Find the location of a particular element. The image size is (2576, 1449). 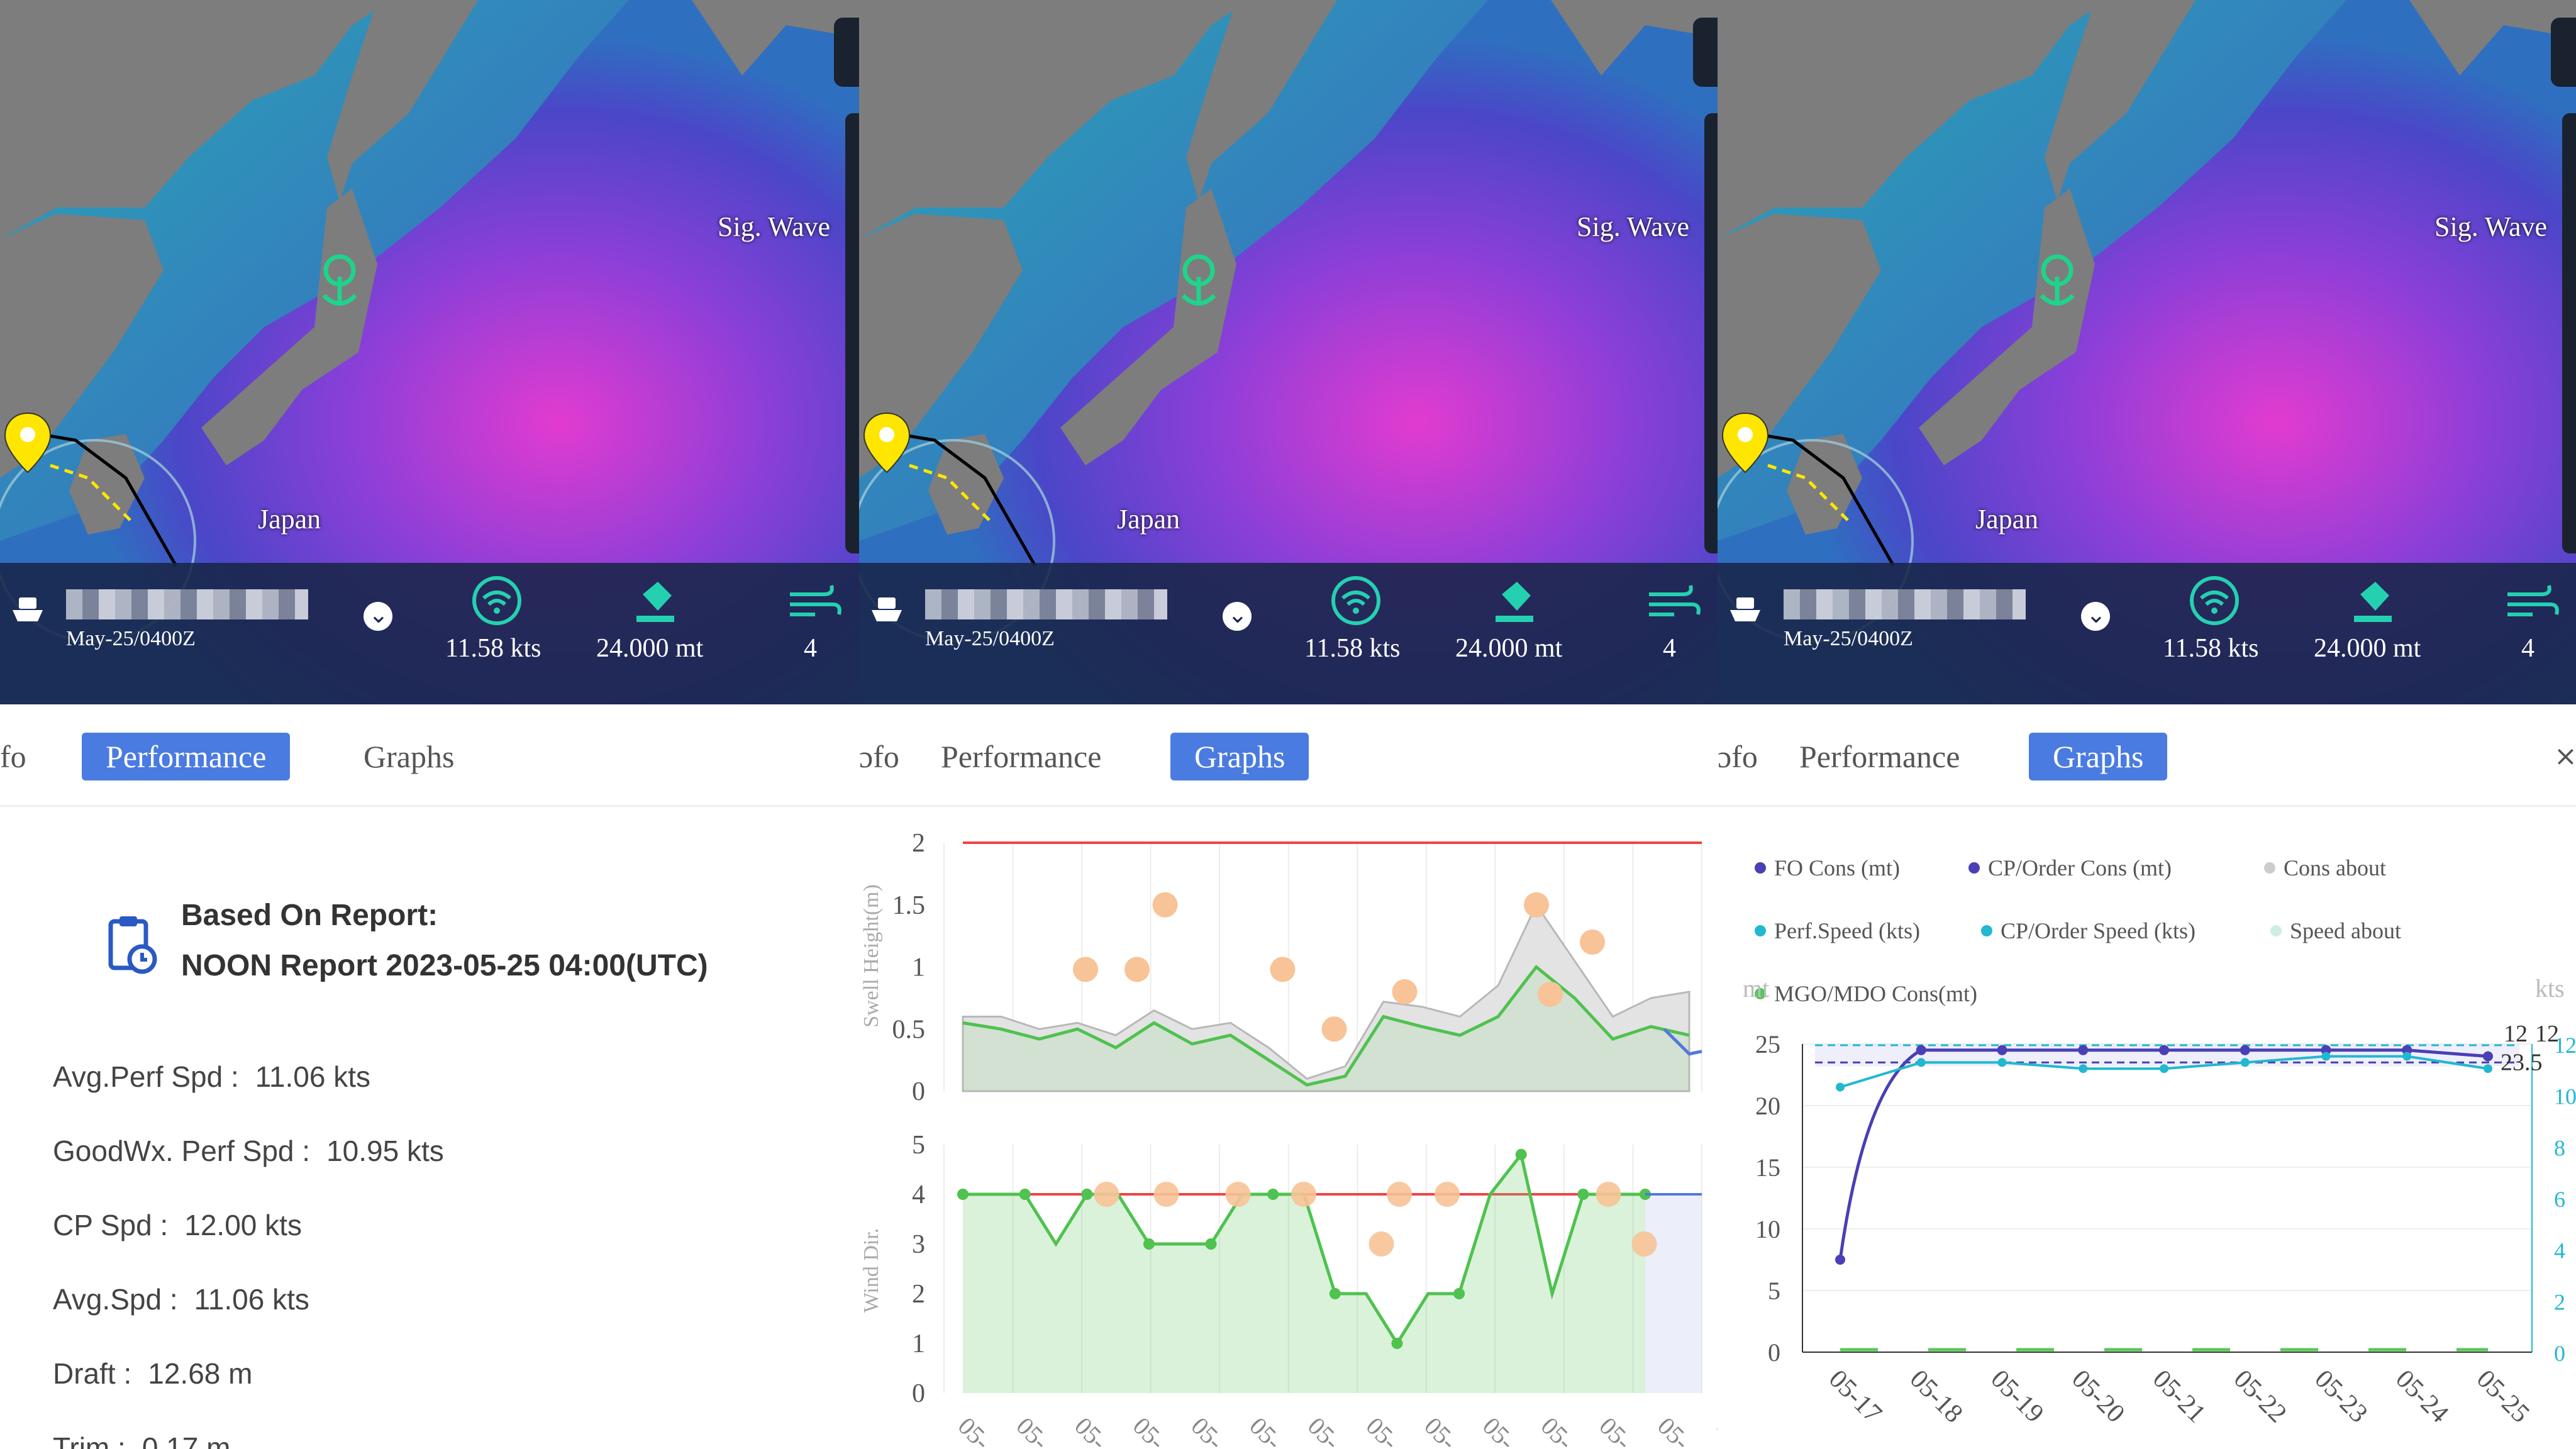

perf-row-label: Trim : is located at coordinates (89, 1440).